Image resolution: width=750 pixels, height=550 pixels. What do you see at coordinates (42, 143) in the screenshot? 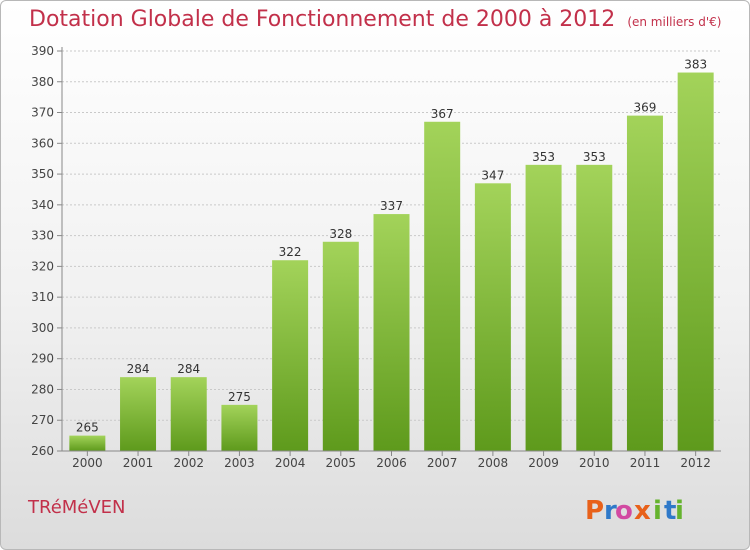
I see `y-tick-label: 360` at bounding box center [42, 143].